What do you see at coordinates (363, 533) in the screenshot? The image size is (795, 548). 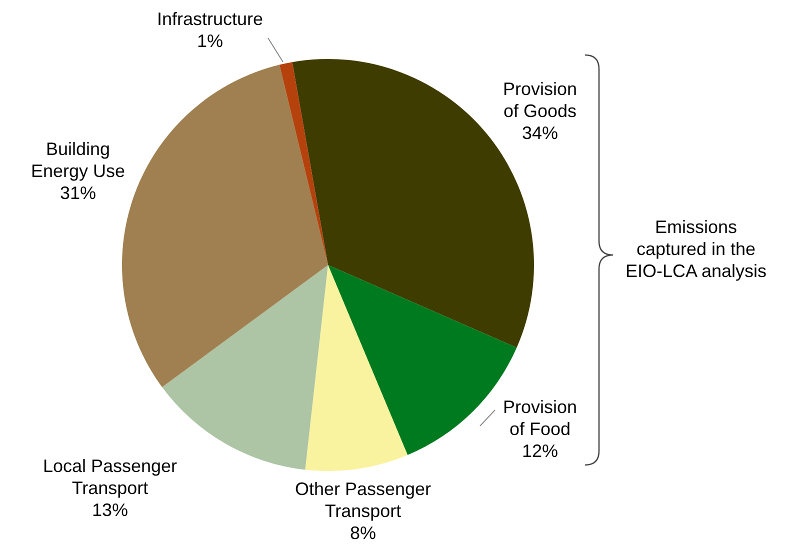 I see `data-label: 8%` at bounding box center [363, 533].